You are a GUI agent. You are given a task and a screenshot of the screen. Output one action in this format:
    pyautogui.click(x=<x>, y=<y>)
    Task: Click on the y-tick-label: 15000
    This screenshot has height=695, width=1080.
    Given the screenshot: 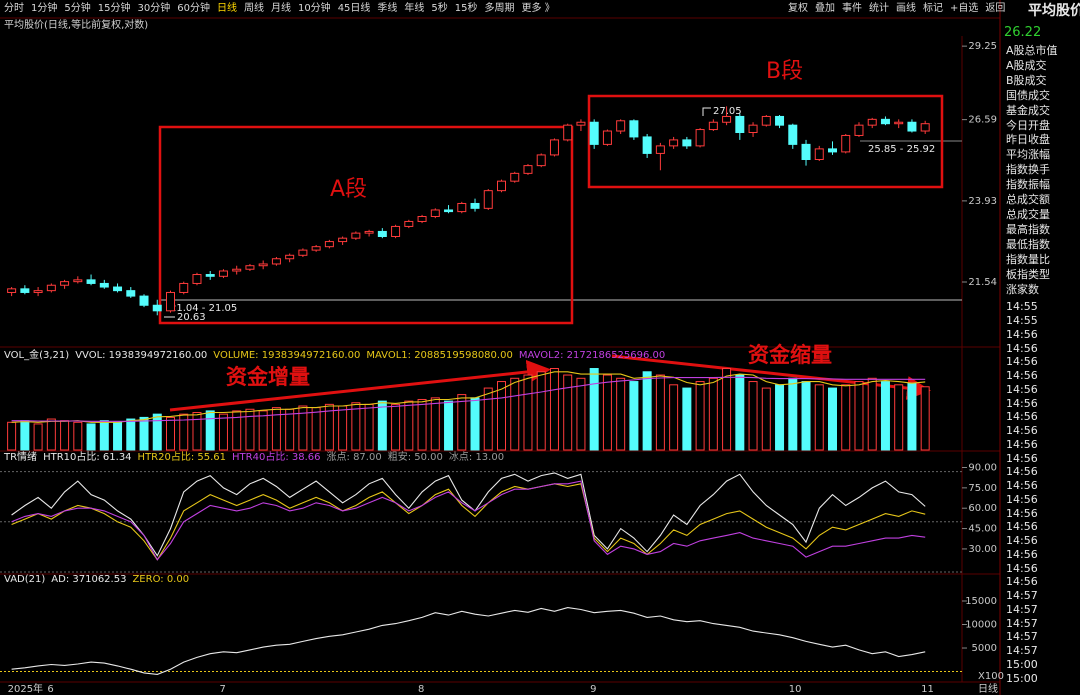 What is the action you would take?
    pyautogui.click(x=981, y=601)
    